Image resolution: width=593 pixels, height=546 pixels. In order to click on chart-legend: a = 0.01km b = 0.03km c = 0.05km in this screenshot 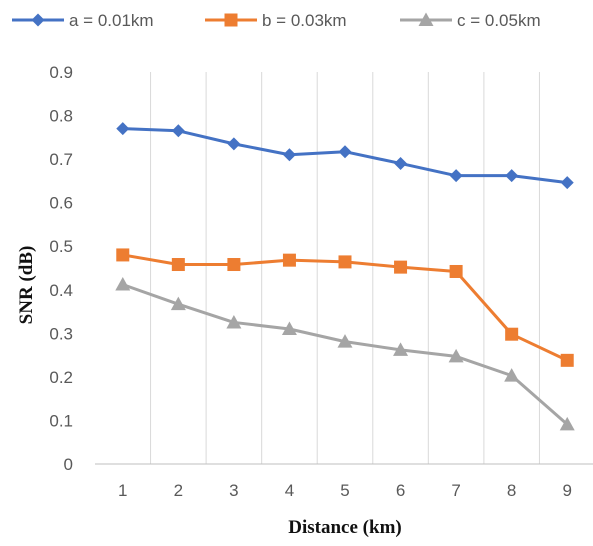, I will do `click(276, 20)`.